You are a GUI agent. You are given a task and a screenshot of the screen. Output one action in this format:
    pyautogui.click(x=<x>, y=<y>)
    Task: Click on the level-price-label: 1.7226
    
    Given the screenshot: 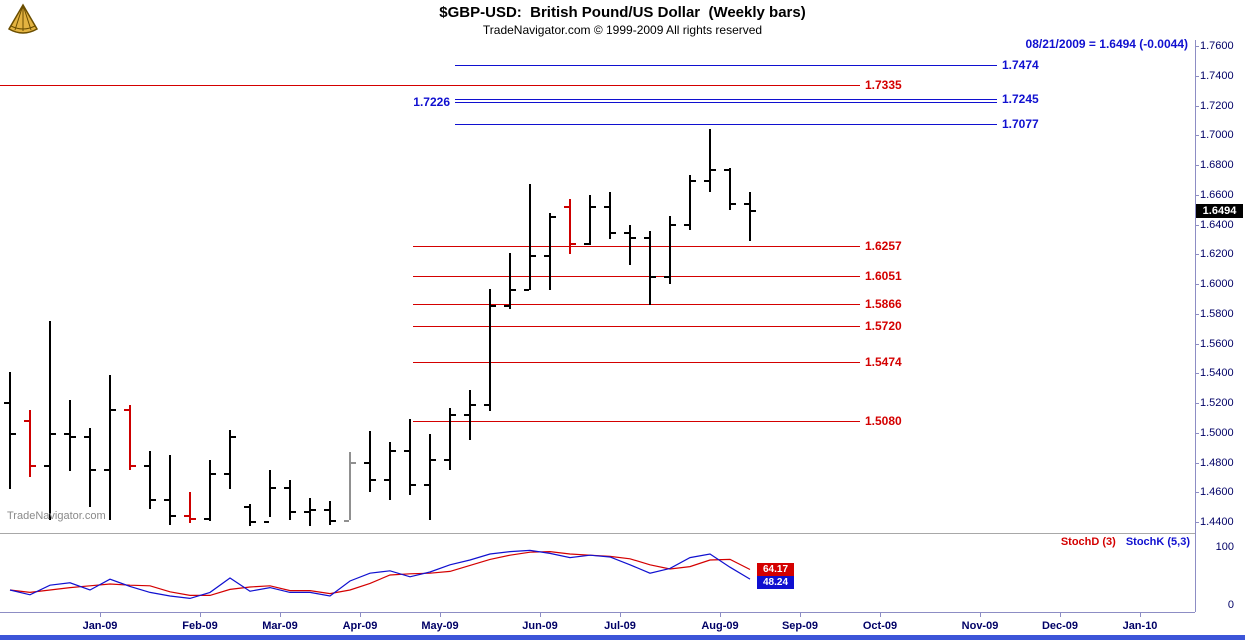 What is the action you would take?
    pyautogui.click(x=431, y=101)
    